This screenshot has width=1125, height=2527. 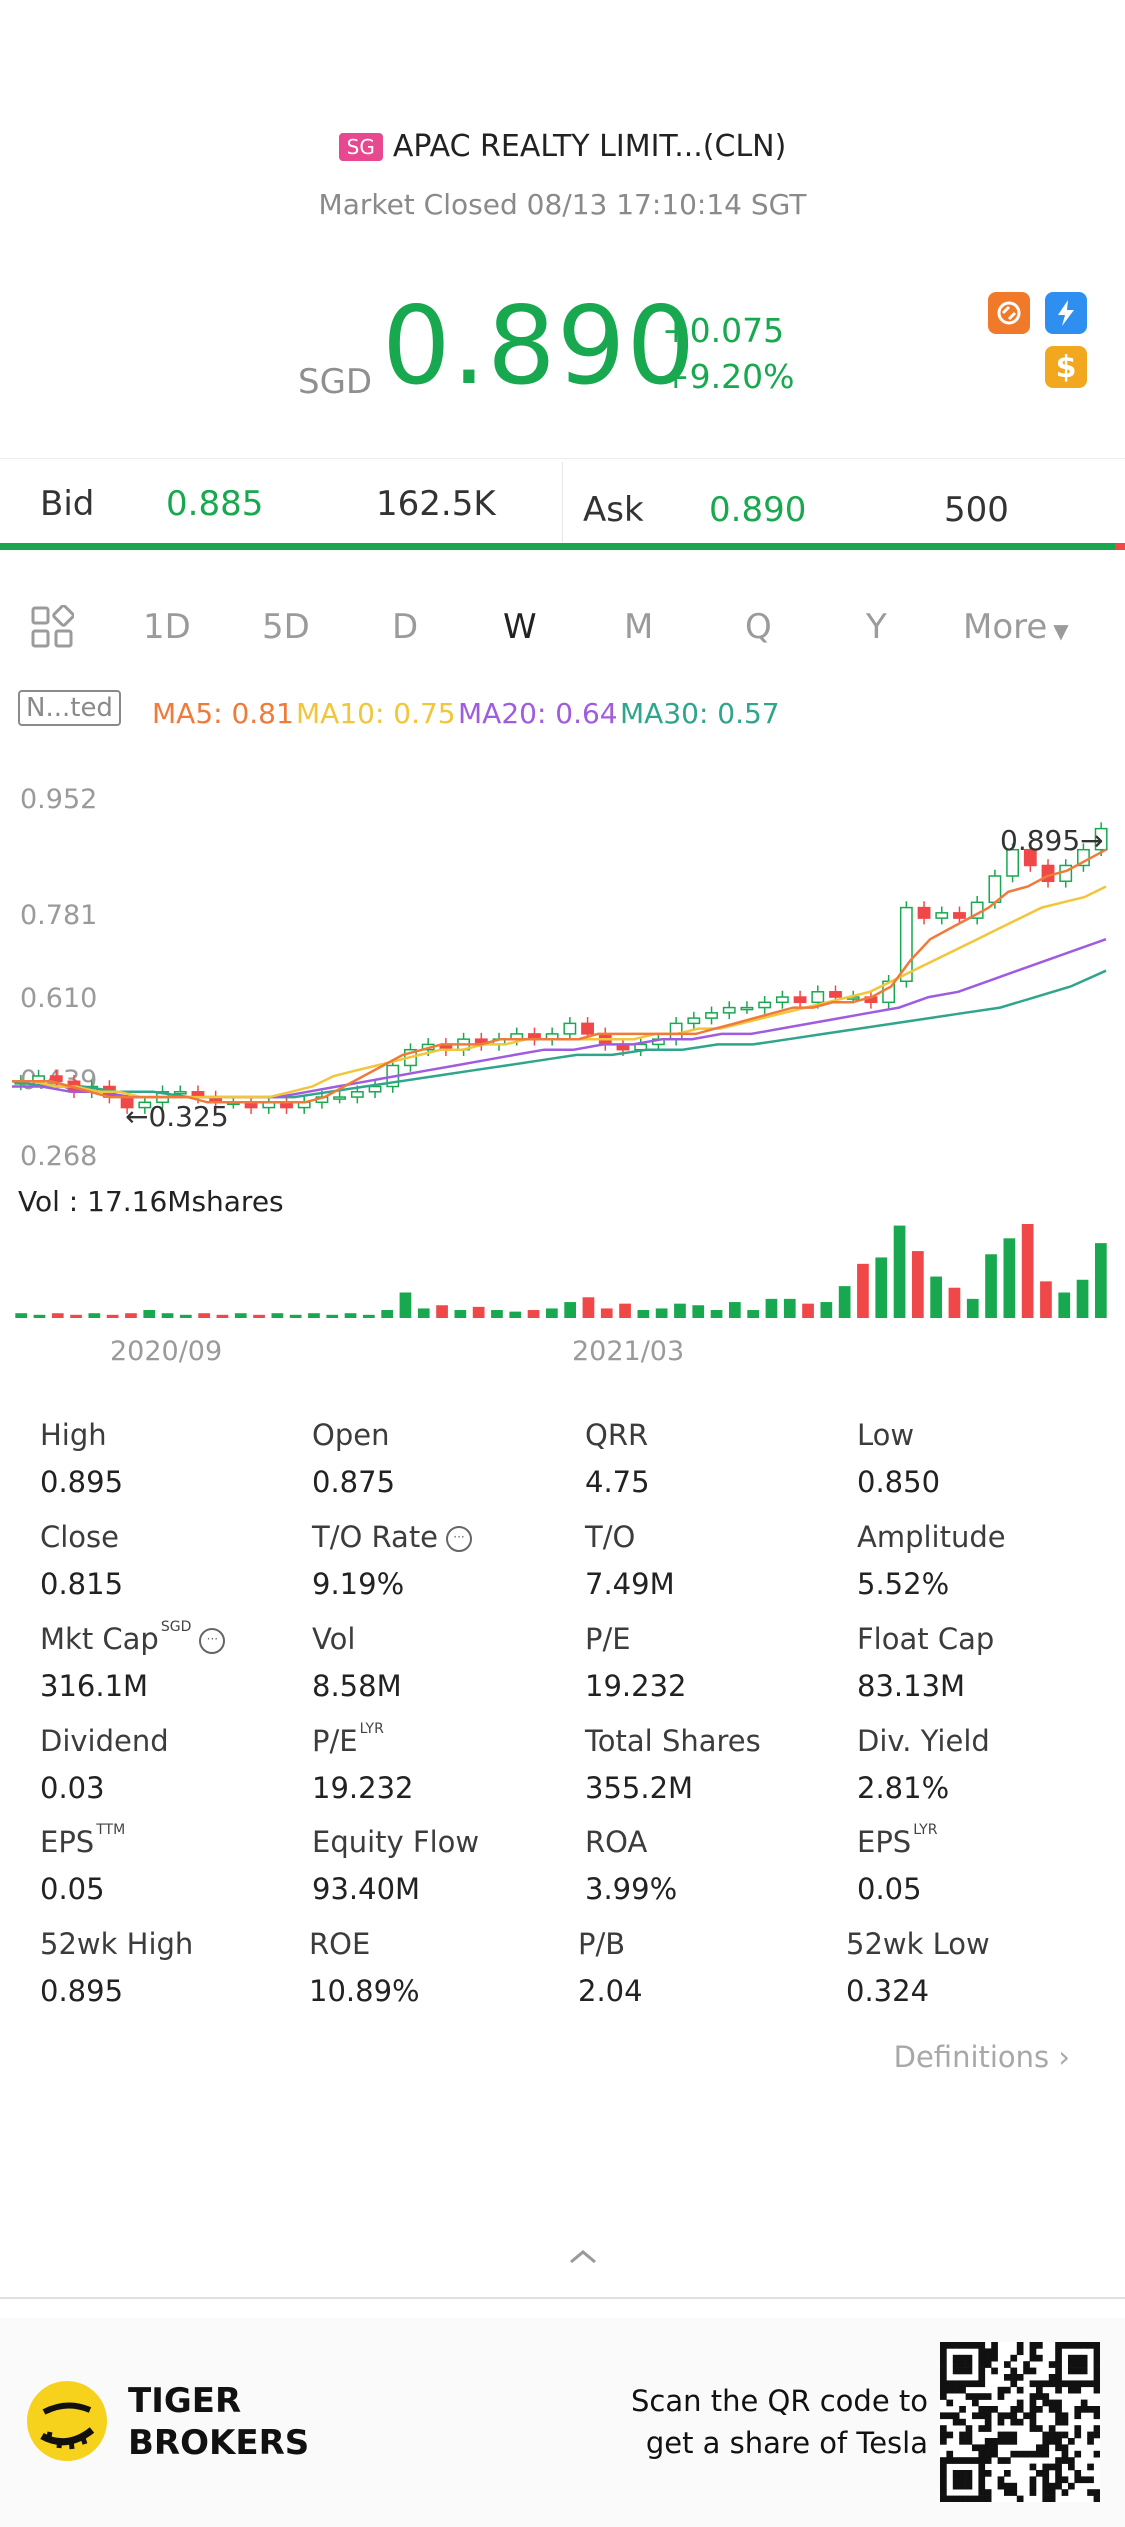 What do you see at coordinates (1061, 631) in the screenshot?
I see `chevron-down-icon: ▼` at bounding box center [1061, 631].